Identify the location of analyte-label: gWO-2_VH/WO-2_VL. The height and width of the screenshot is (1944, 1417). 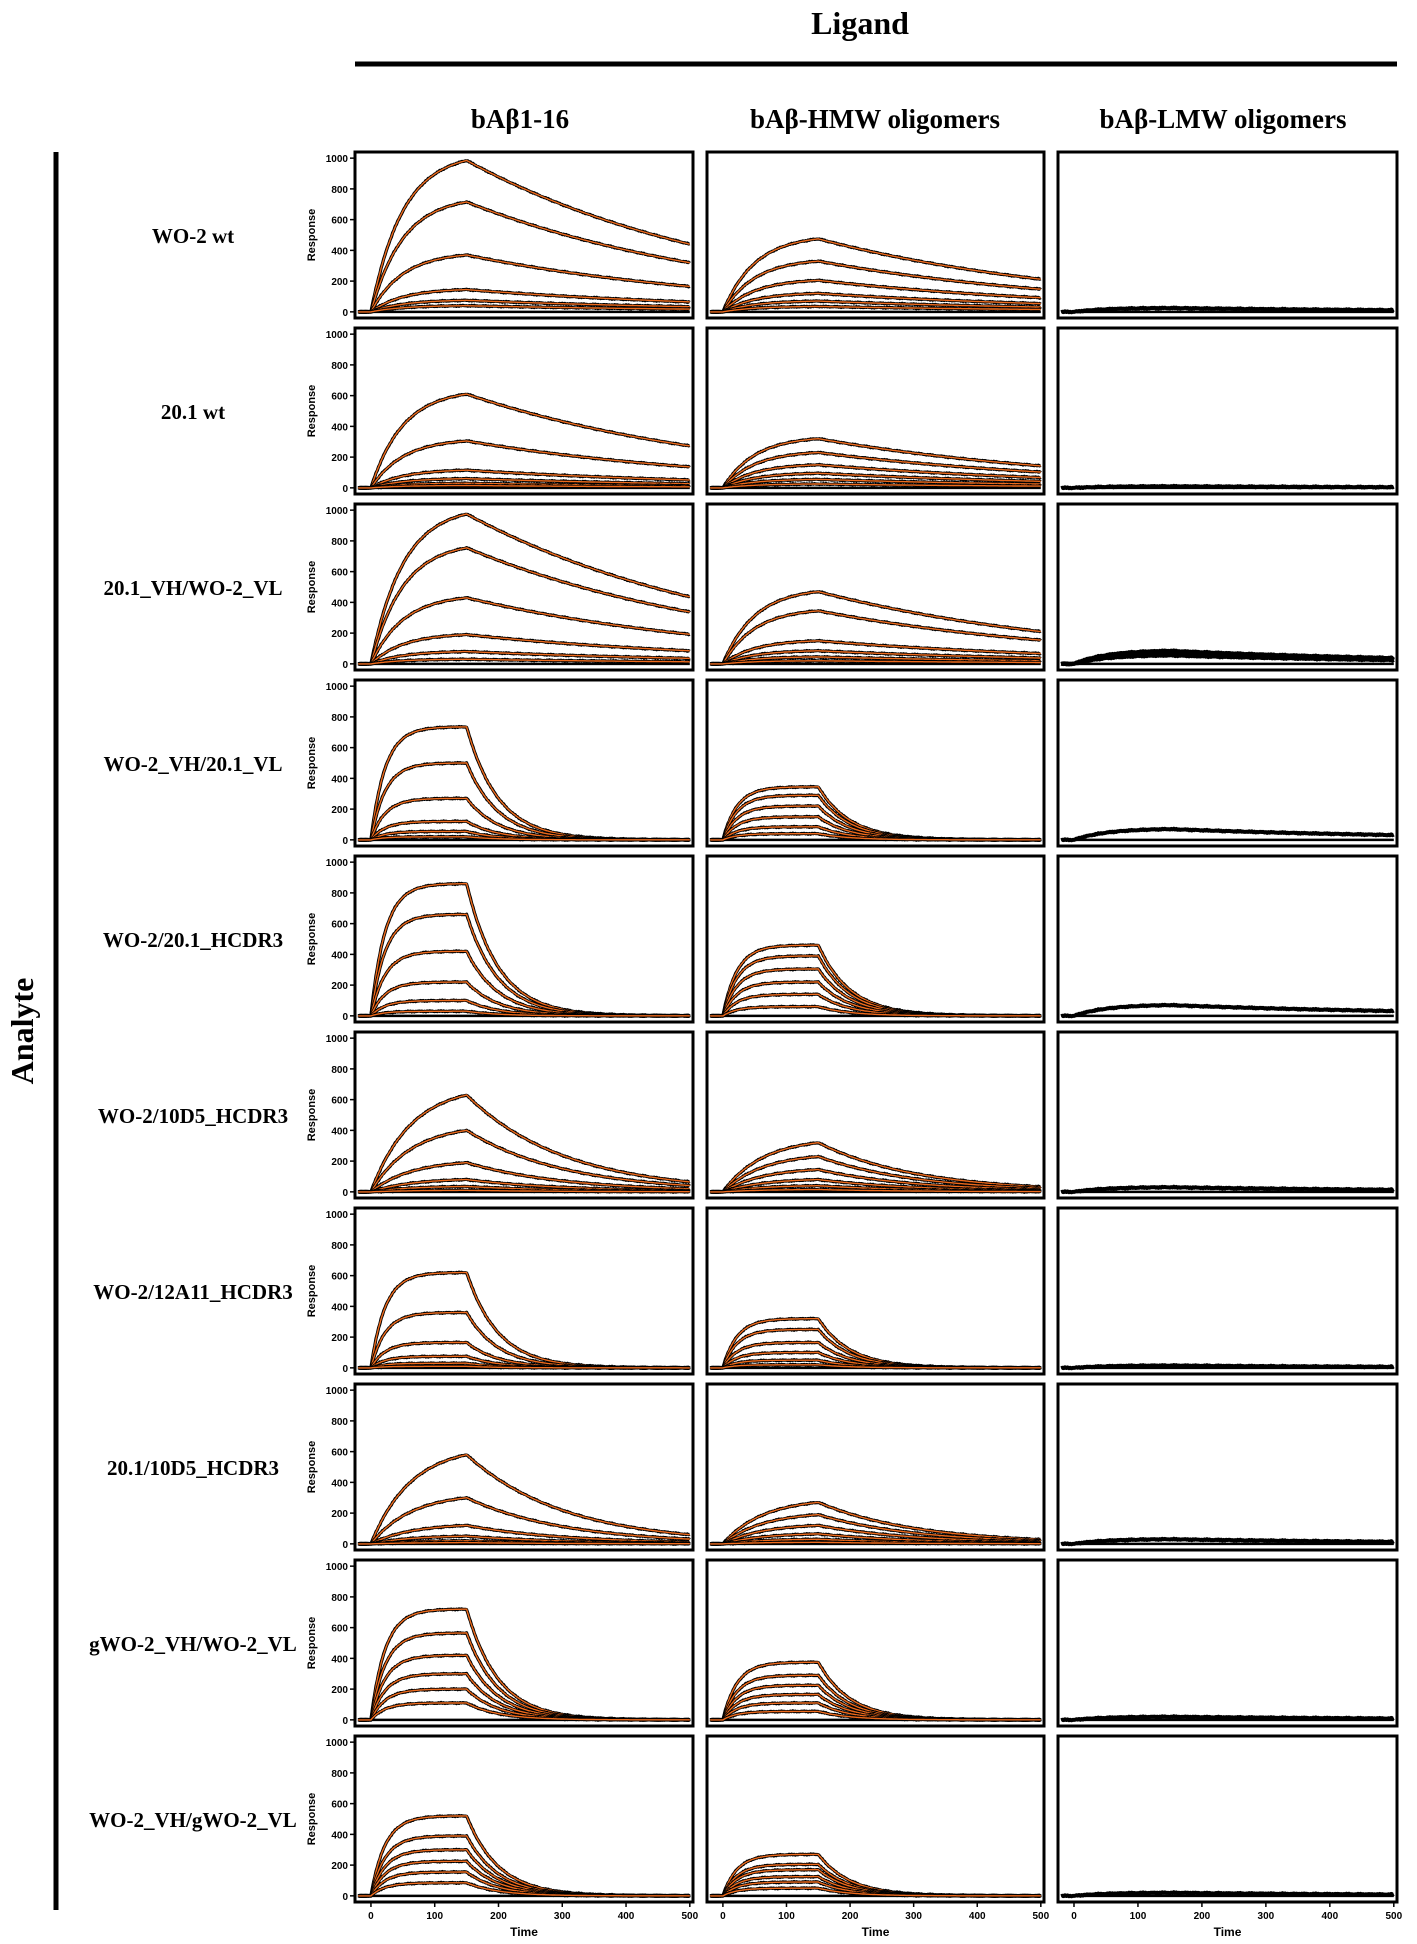
(193, 1644).